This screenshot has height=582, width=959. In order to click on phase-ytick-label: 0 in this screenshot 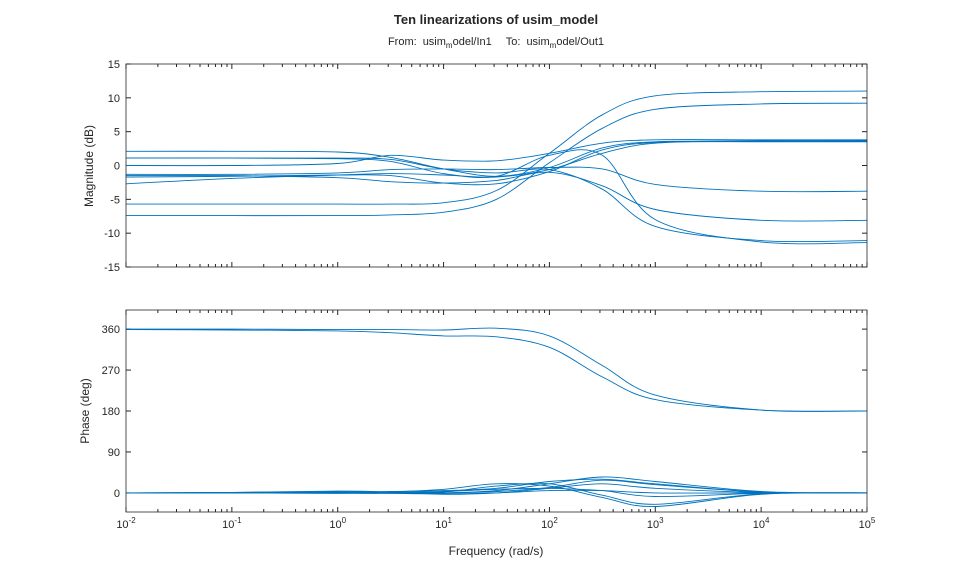, I will do `click(117, 494)`.